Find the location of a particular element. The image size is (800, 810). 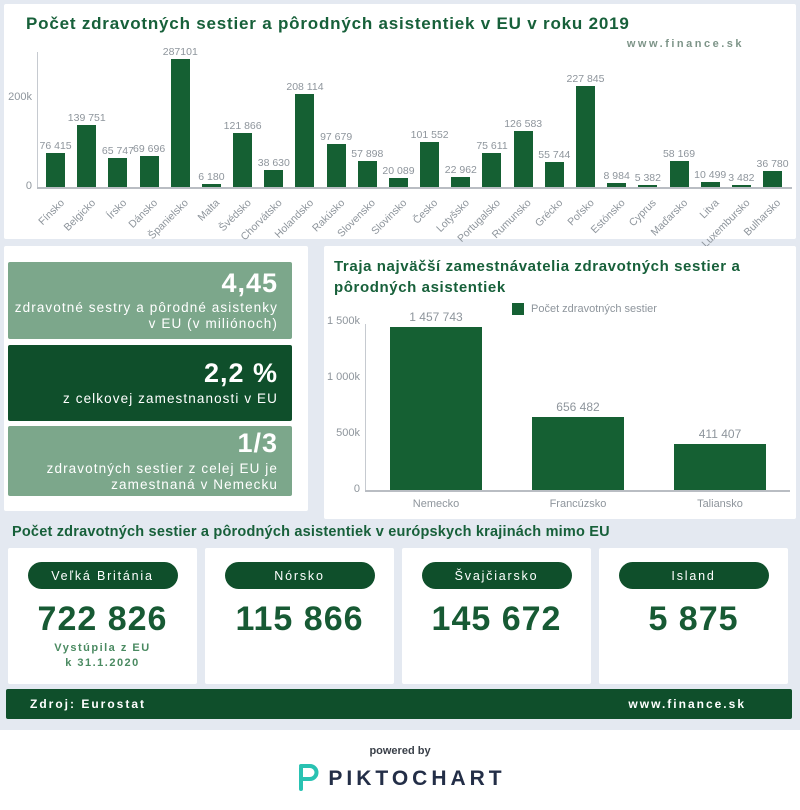

stat-value: 4,45 is located at coordinates (249, 282).